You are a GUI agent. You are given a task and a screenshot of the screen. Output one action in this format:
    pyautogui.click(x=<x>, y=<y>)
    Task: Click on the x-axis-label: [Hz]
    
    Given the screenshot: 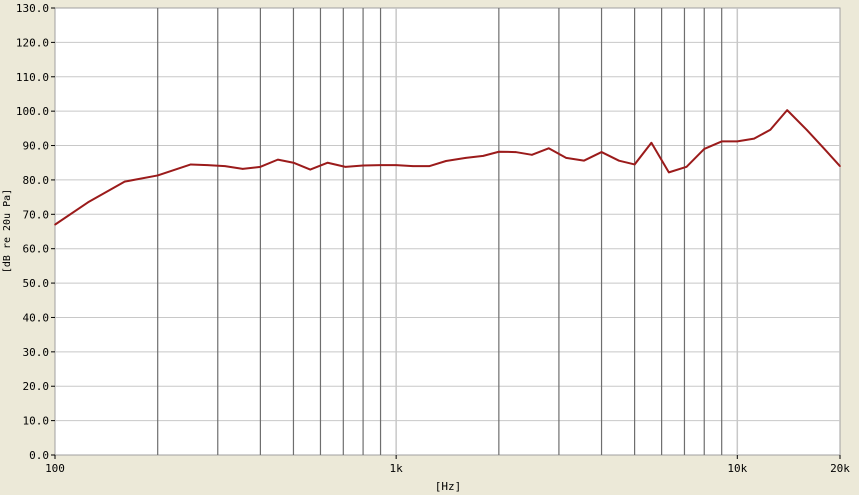 What is the action you would take?
    pyautogui.click(x=448, y=486)
    